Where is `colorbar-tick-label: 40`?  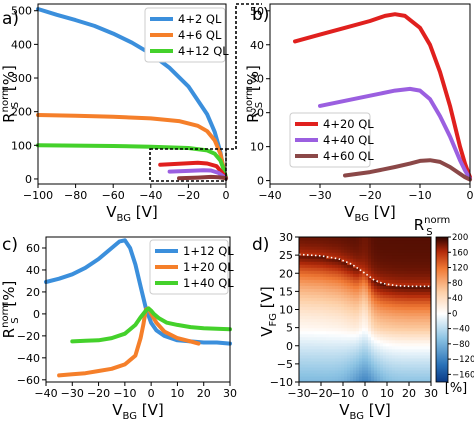 colorbar-tick-label: 40 is located at coordinates (457, 299).